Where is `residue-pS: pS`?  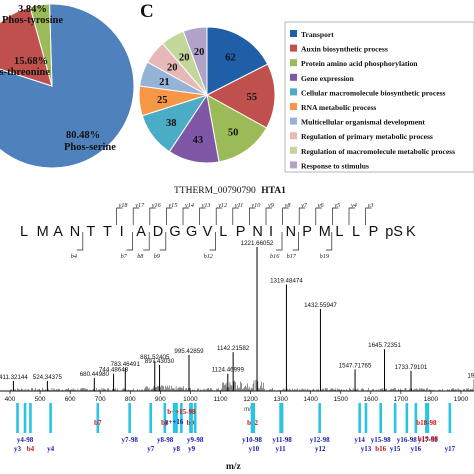
residue-pS: pS is located at coordinates (394, 232).